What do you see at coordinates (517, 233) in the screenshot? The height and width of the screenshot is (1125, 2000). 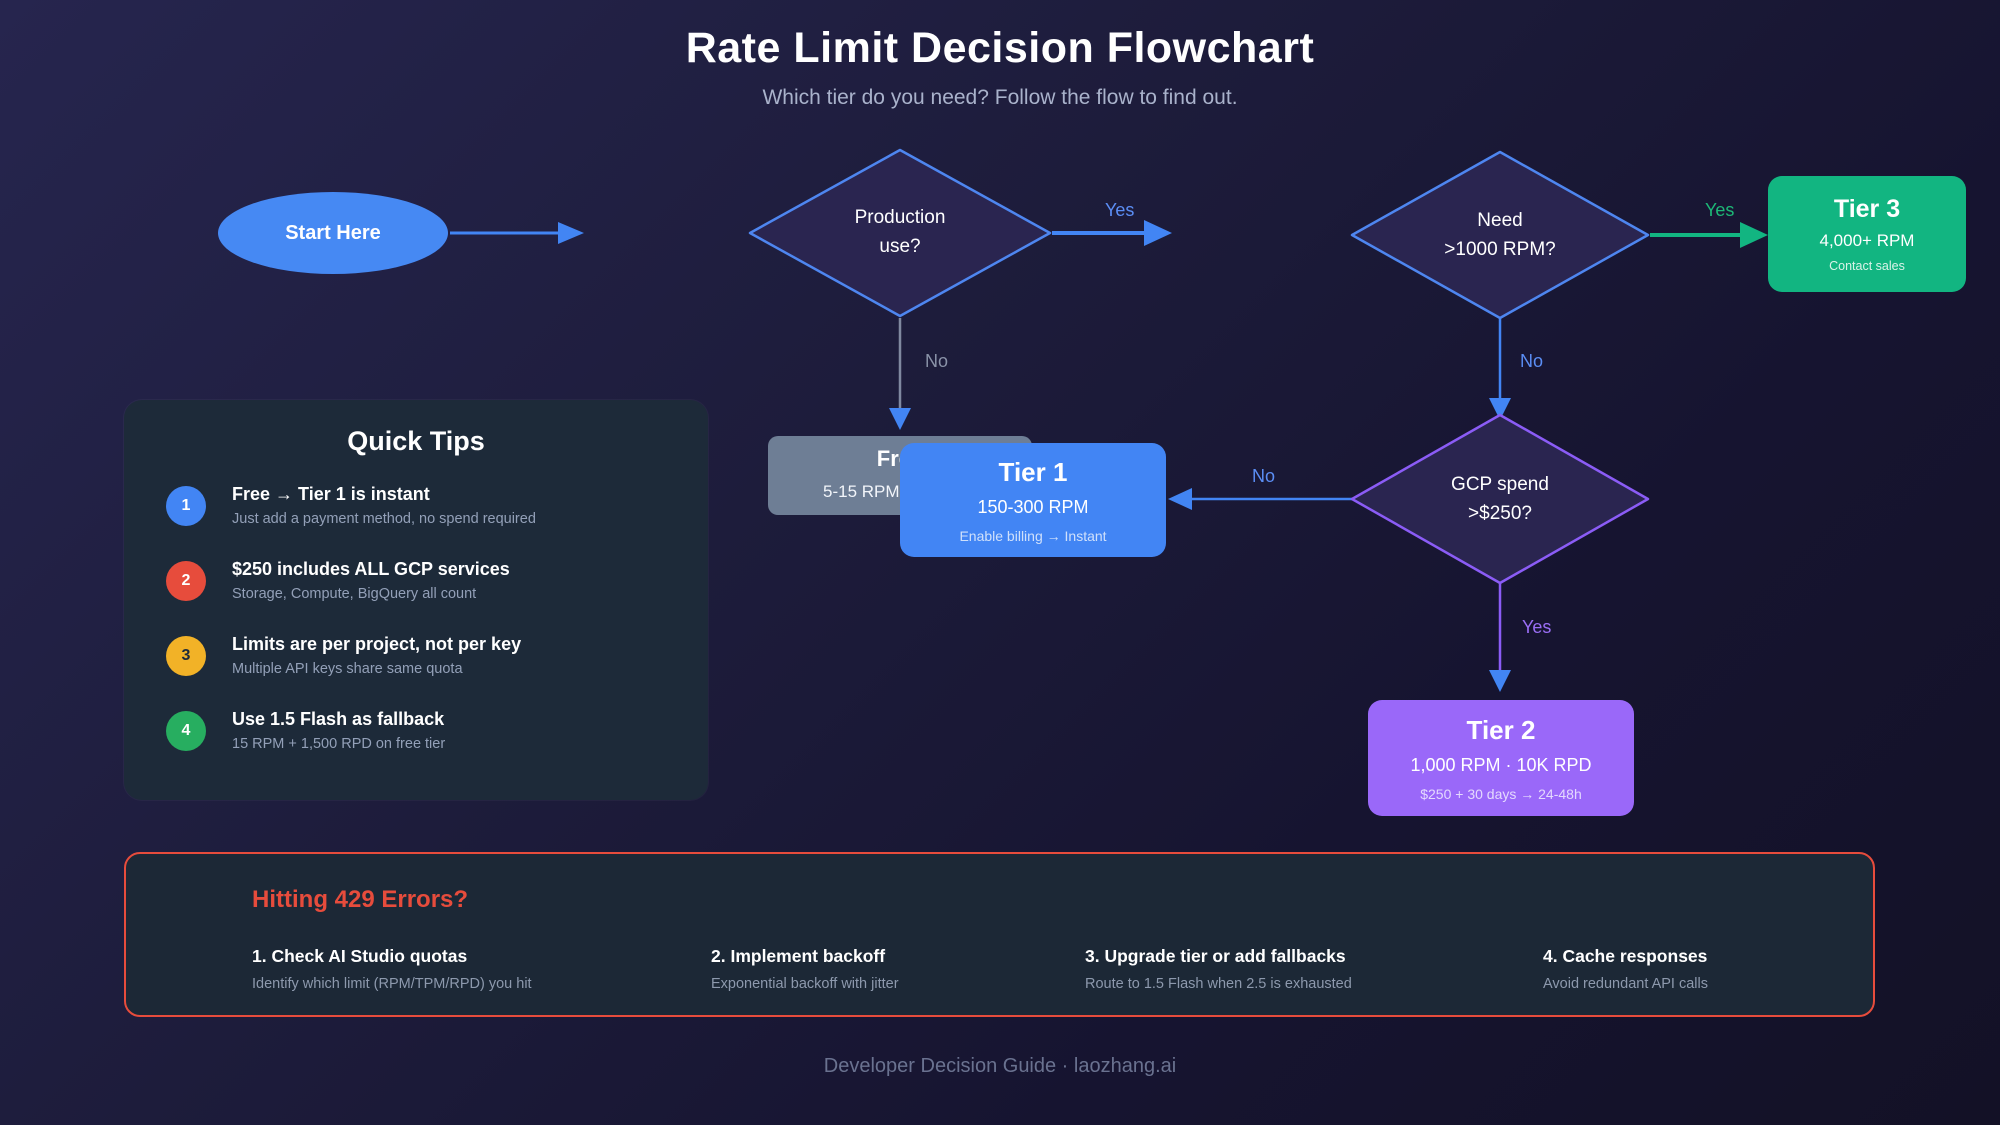 I see `edge-start-to-production` at bounding box center [517, 233].